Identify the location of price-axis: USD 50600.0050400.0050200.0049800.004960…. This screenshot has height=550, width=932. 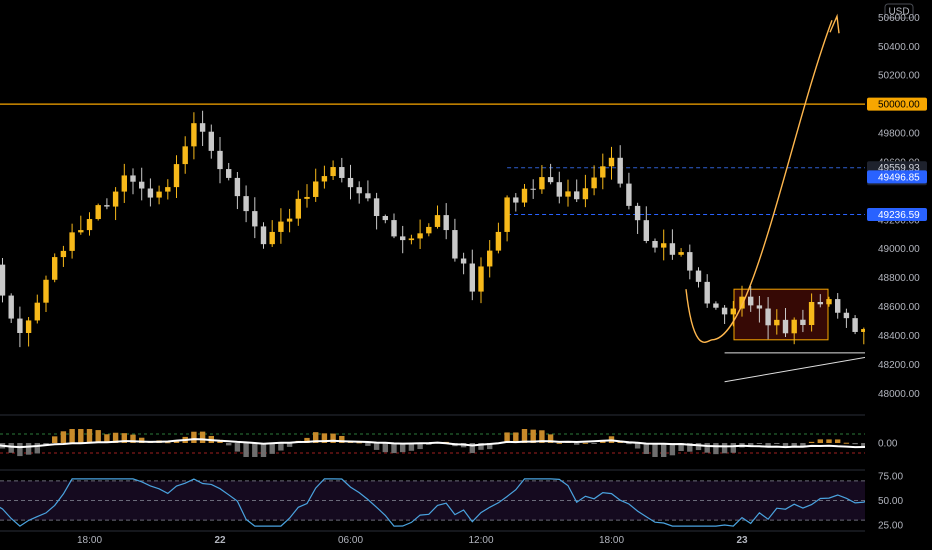
(898, 275).